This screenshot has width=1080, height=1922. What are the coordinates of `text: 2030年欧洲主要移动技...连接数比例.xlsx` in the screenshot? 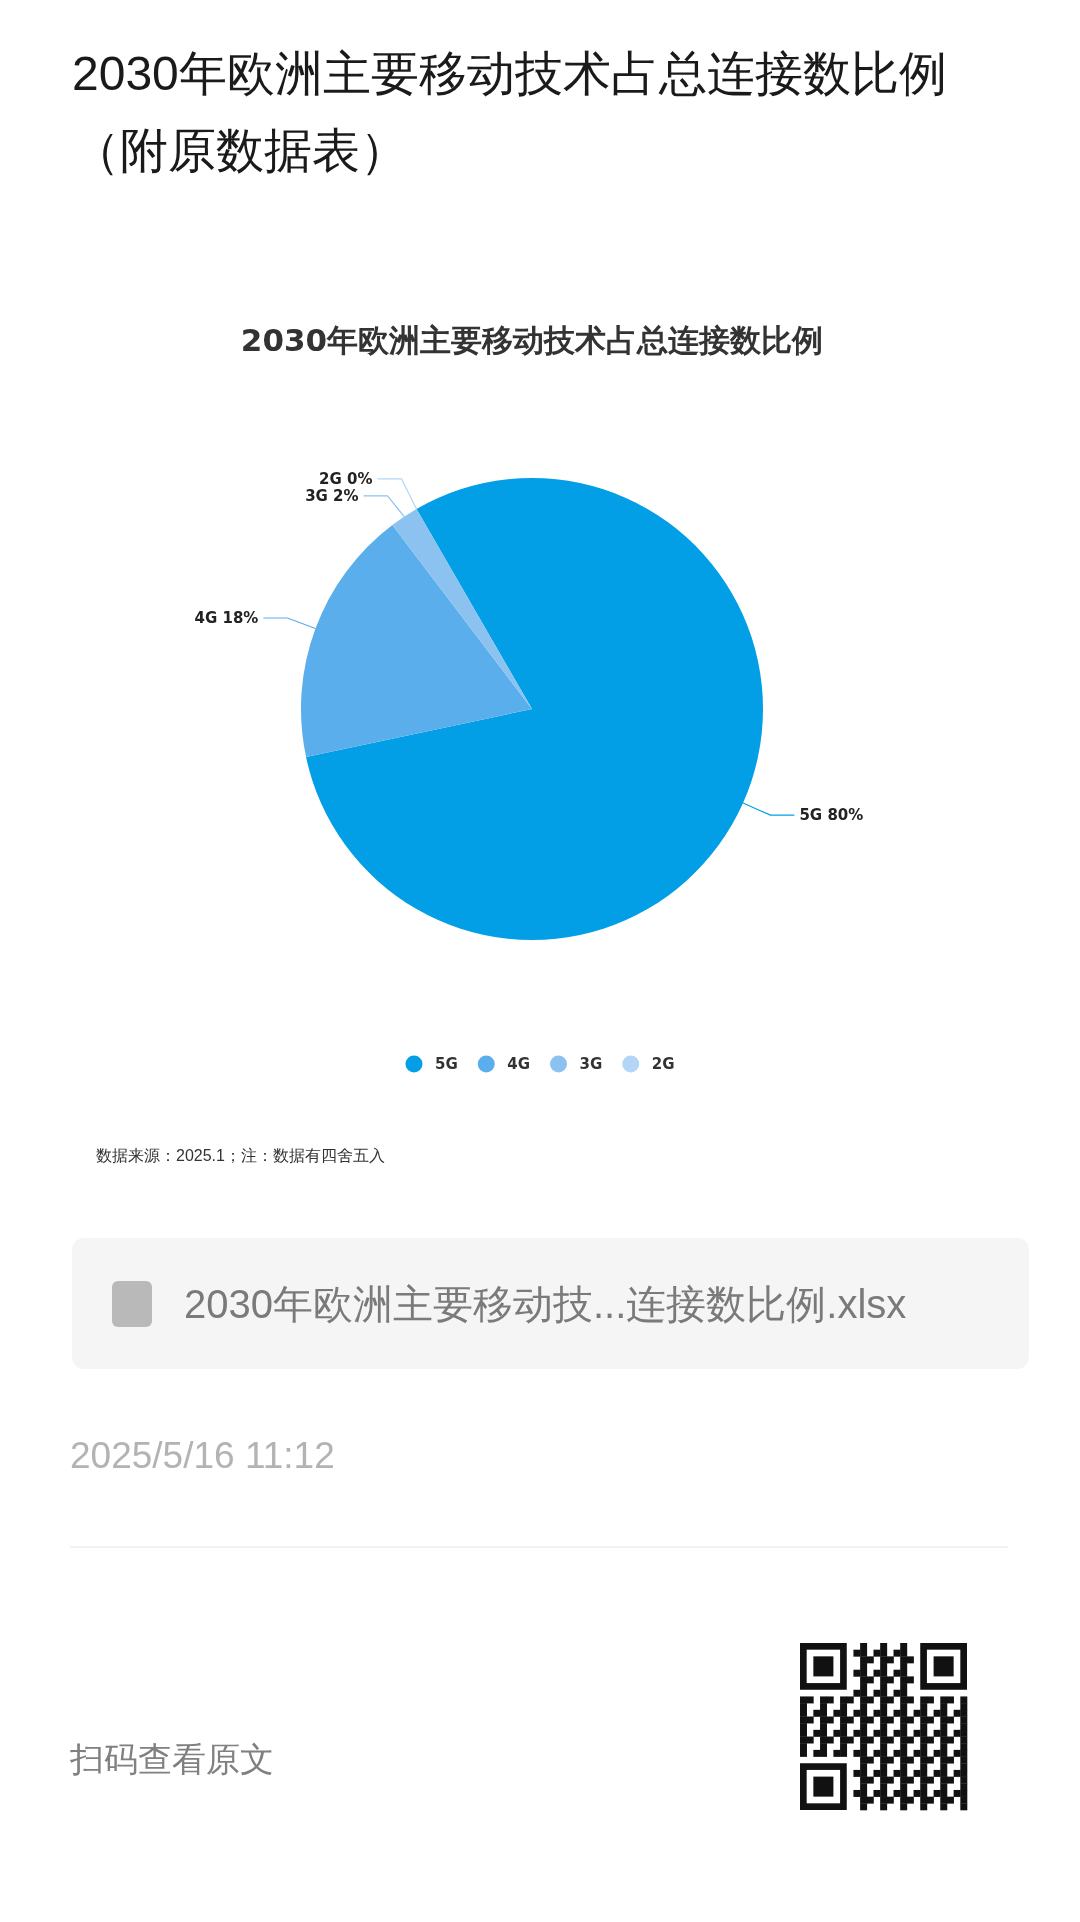 It's located at (545, 1304).